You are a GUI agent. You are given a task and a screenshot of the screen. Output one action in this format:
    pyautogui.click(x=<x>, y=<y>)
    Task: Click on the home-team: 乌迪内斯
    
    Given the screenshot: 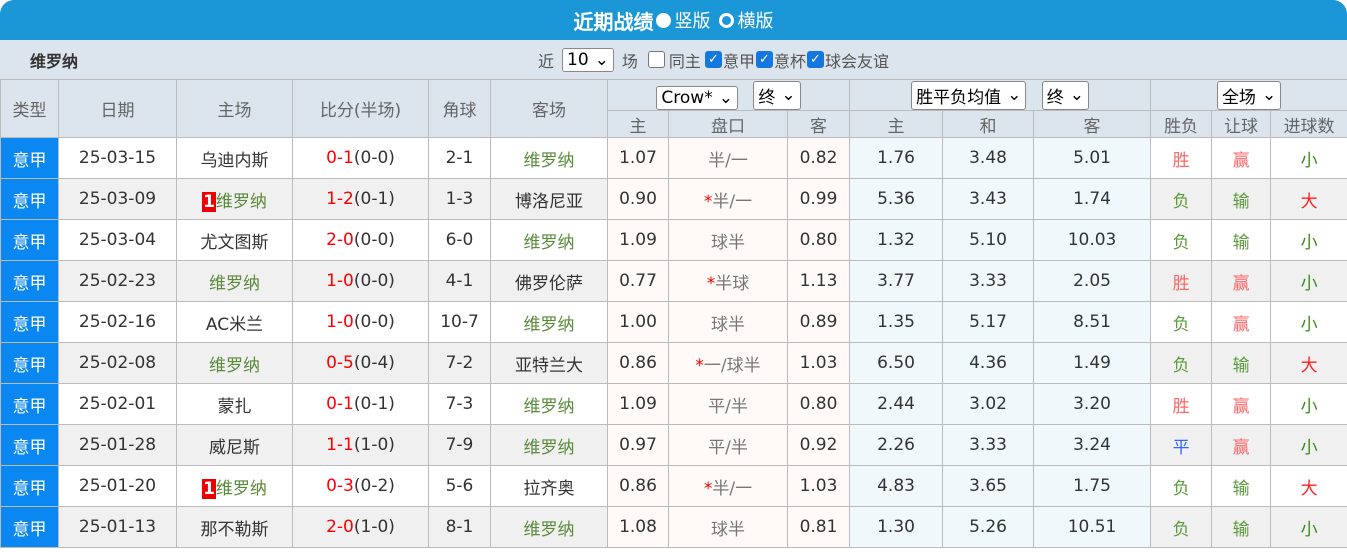 What is the action you would take?
    pyautogui.click(x=234, y=158)
    